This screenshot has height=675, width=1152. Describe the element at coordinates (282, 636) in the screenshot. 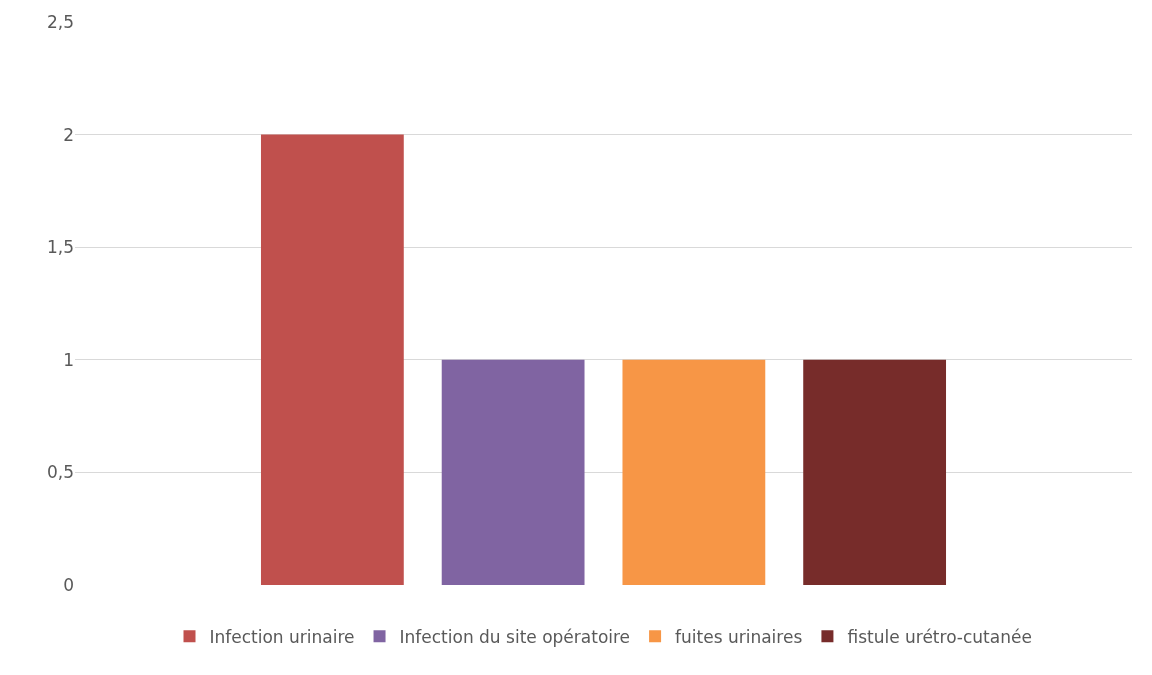

I see `legend-label: Infection urinaire` at that location.